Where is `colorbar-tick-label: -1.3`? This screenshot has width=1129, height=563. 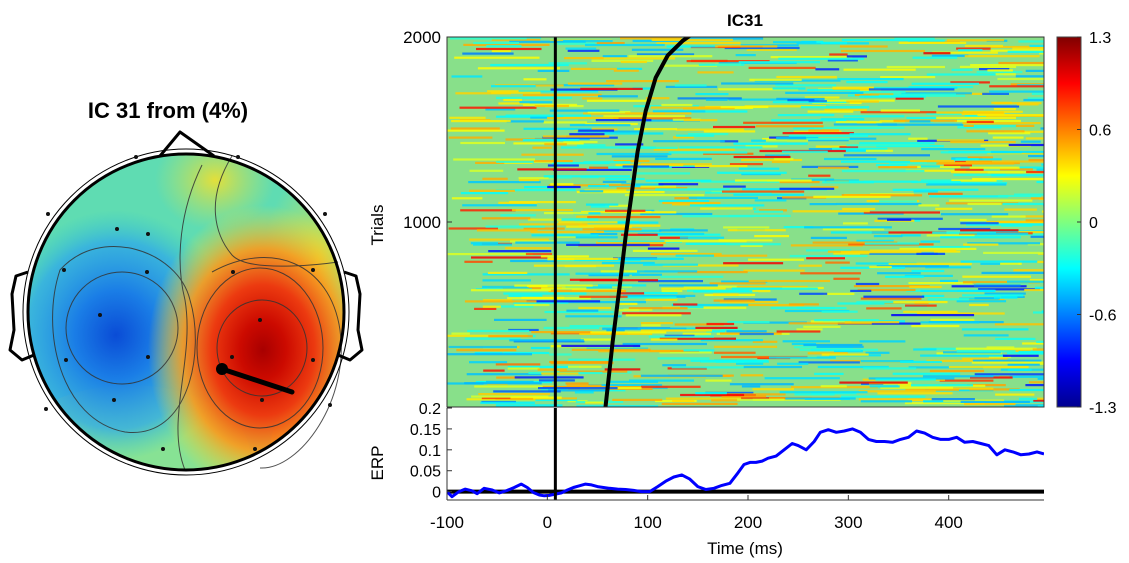
colorbar-tick-label: -1.3 is located at coordinates (1103, 408).